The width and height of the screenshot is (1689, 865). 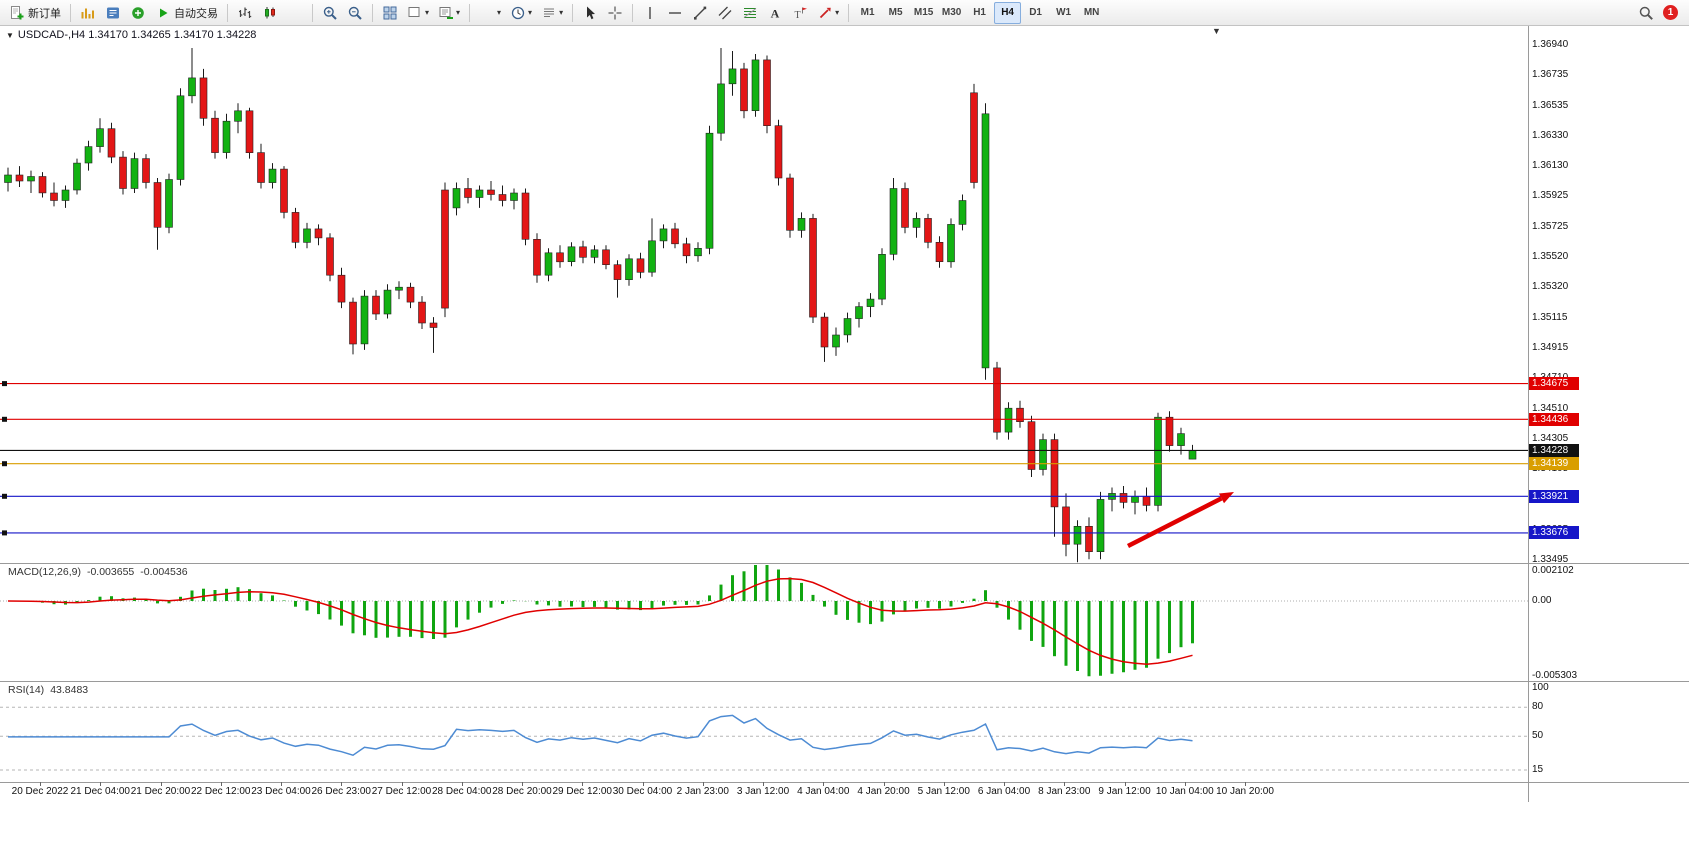 What do you see at coordinates (923, 13) in the screenshot?
I see `timeframe-button-m15: M15` at bounding box center [923, 13].